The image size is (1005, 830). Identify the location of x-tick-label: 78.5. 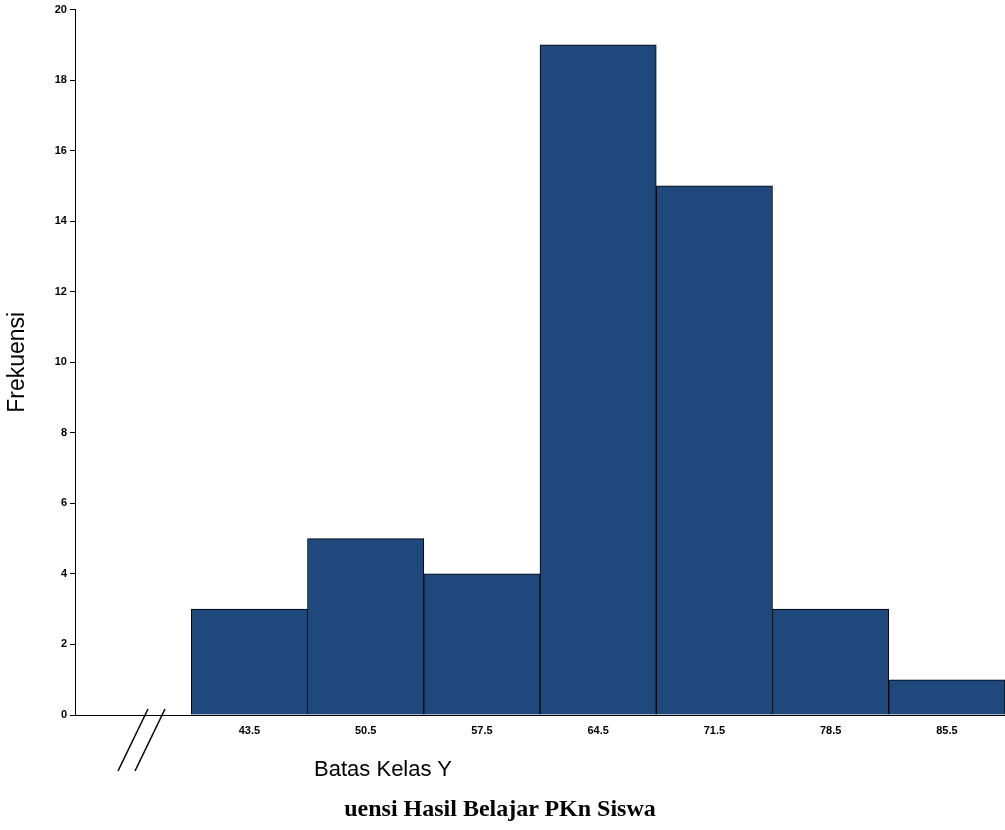
(830, 729).